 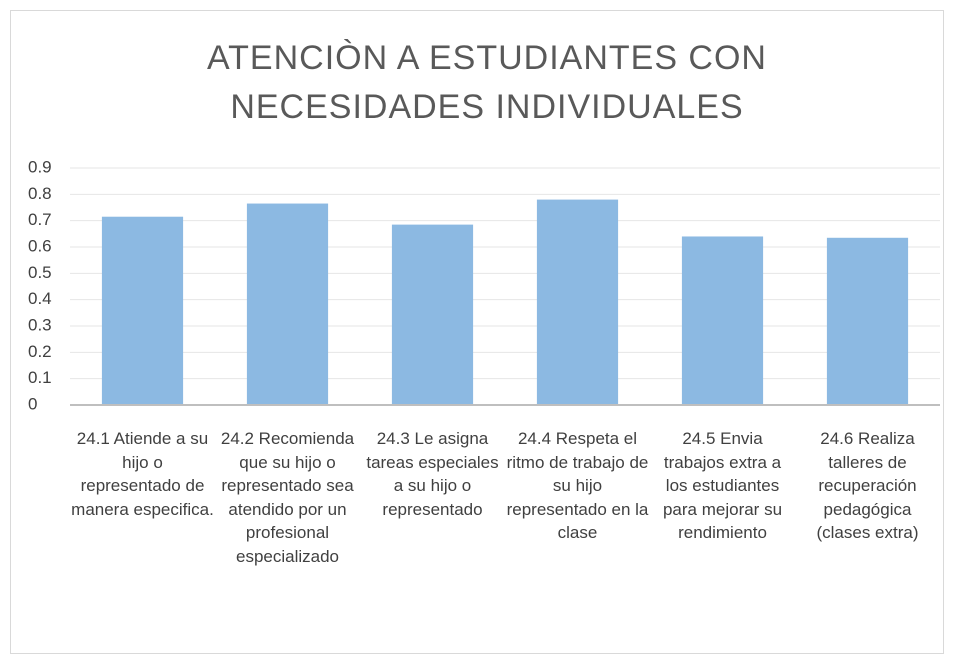 What do you see at coordinates (32, 403) in the screenshot?
I see `y-tick-label: 0` at bounding box center [32, 403].